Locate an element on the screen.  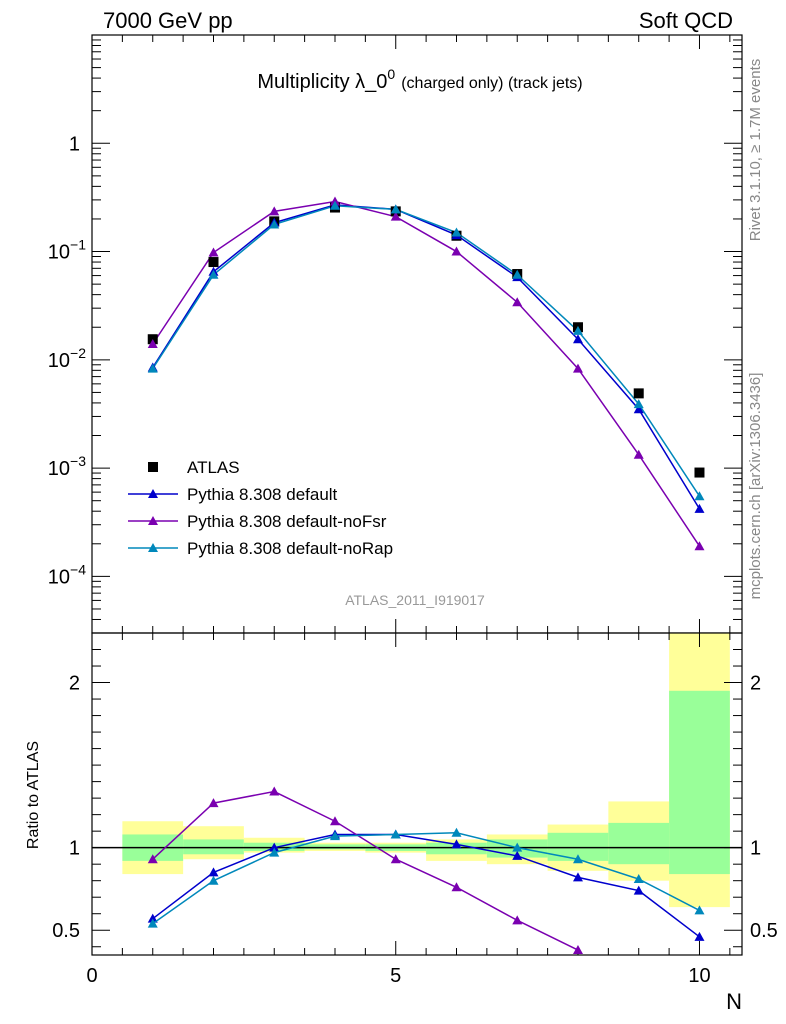
ratio-y-tick-label-right: 1 is located at coordinates (755, 849).